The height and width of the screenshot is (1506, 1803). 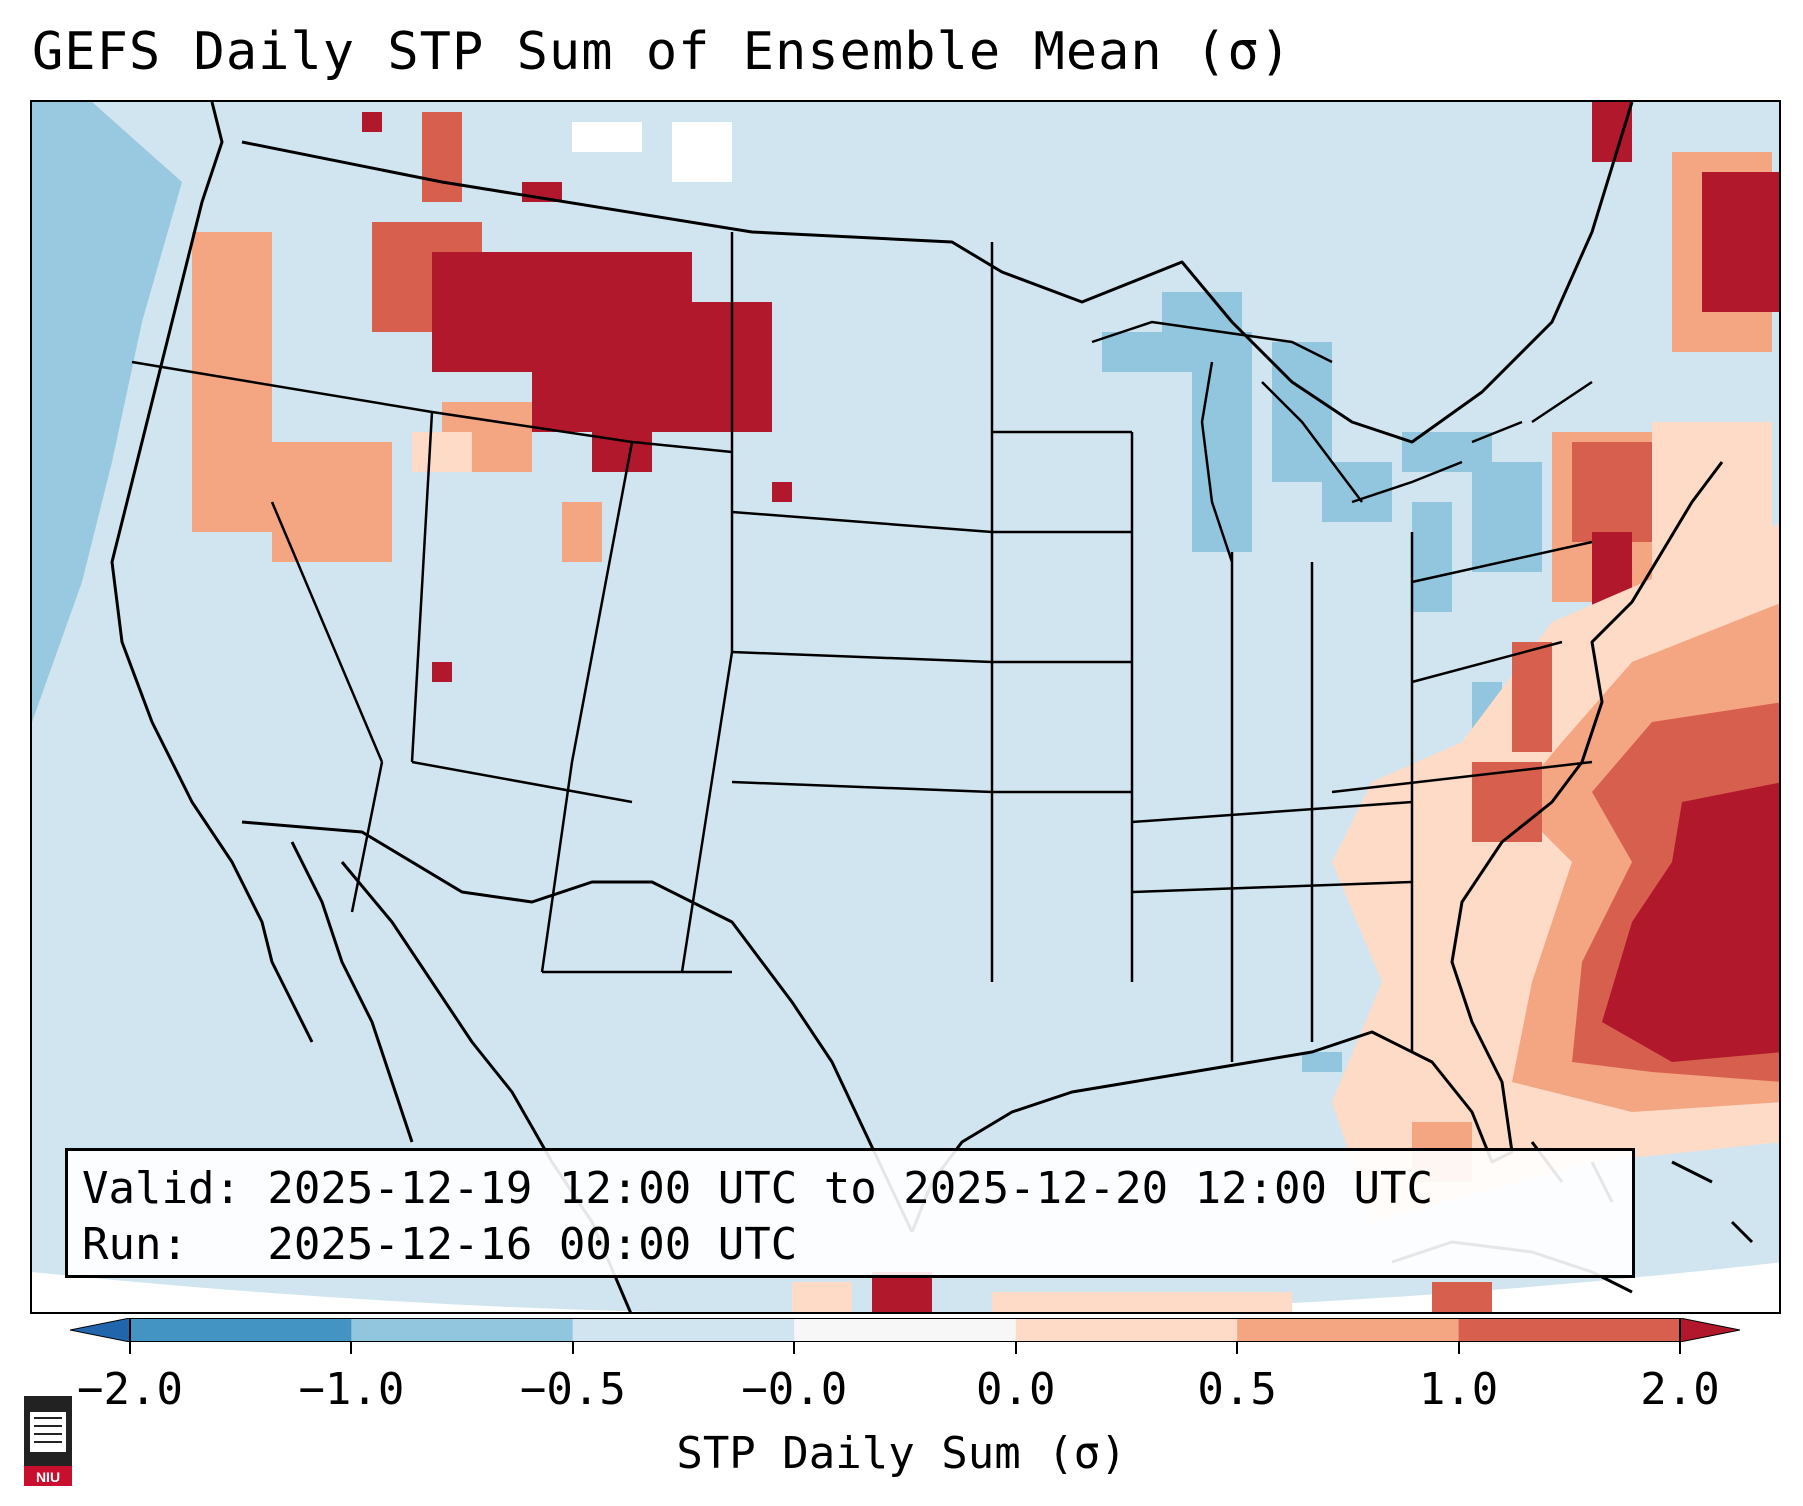 What do you see at coordinates (794, 1389) in the screenshot?
I see `colorbar-tick-label: −0.0` at bounding box center [794, 1389].